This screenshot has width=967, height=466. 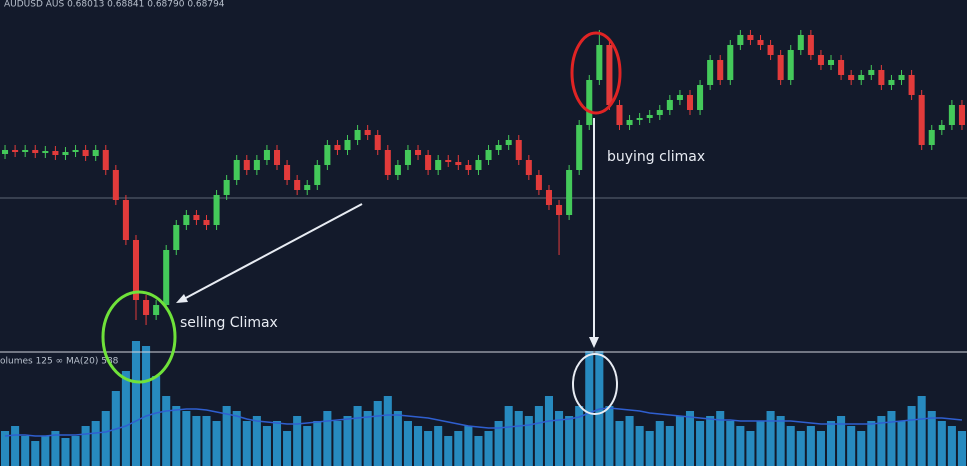 What do you see at coordinates (596, 73) in the screenshot?
I see `buying-circle` at bounding box center [596, 73].